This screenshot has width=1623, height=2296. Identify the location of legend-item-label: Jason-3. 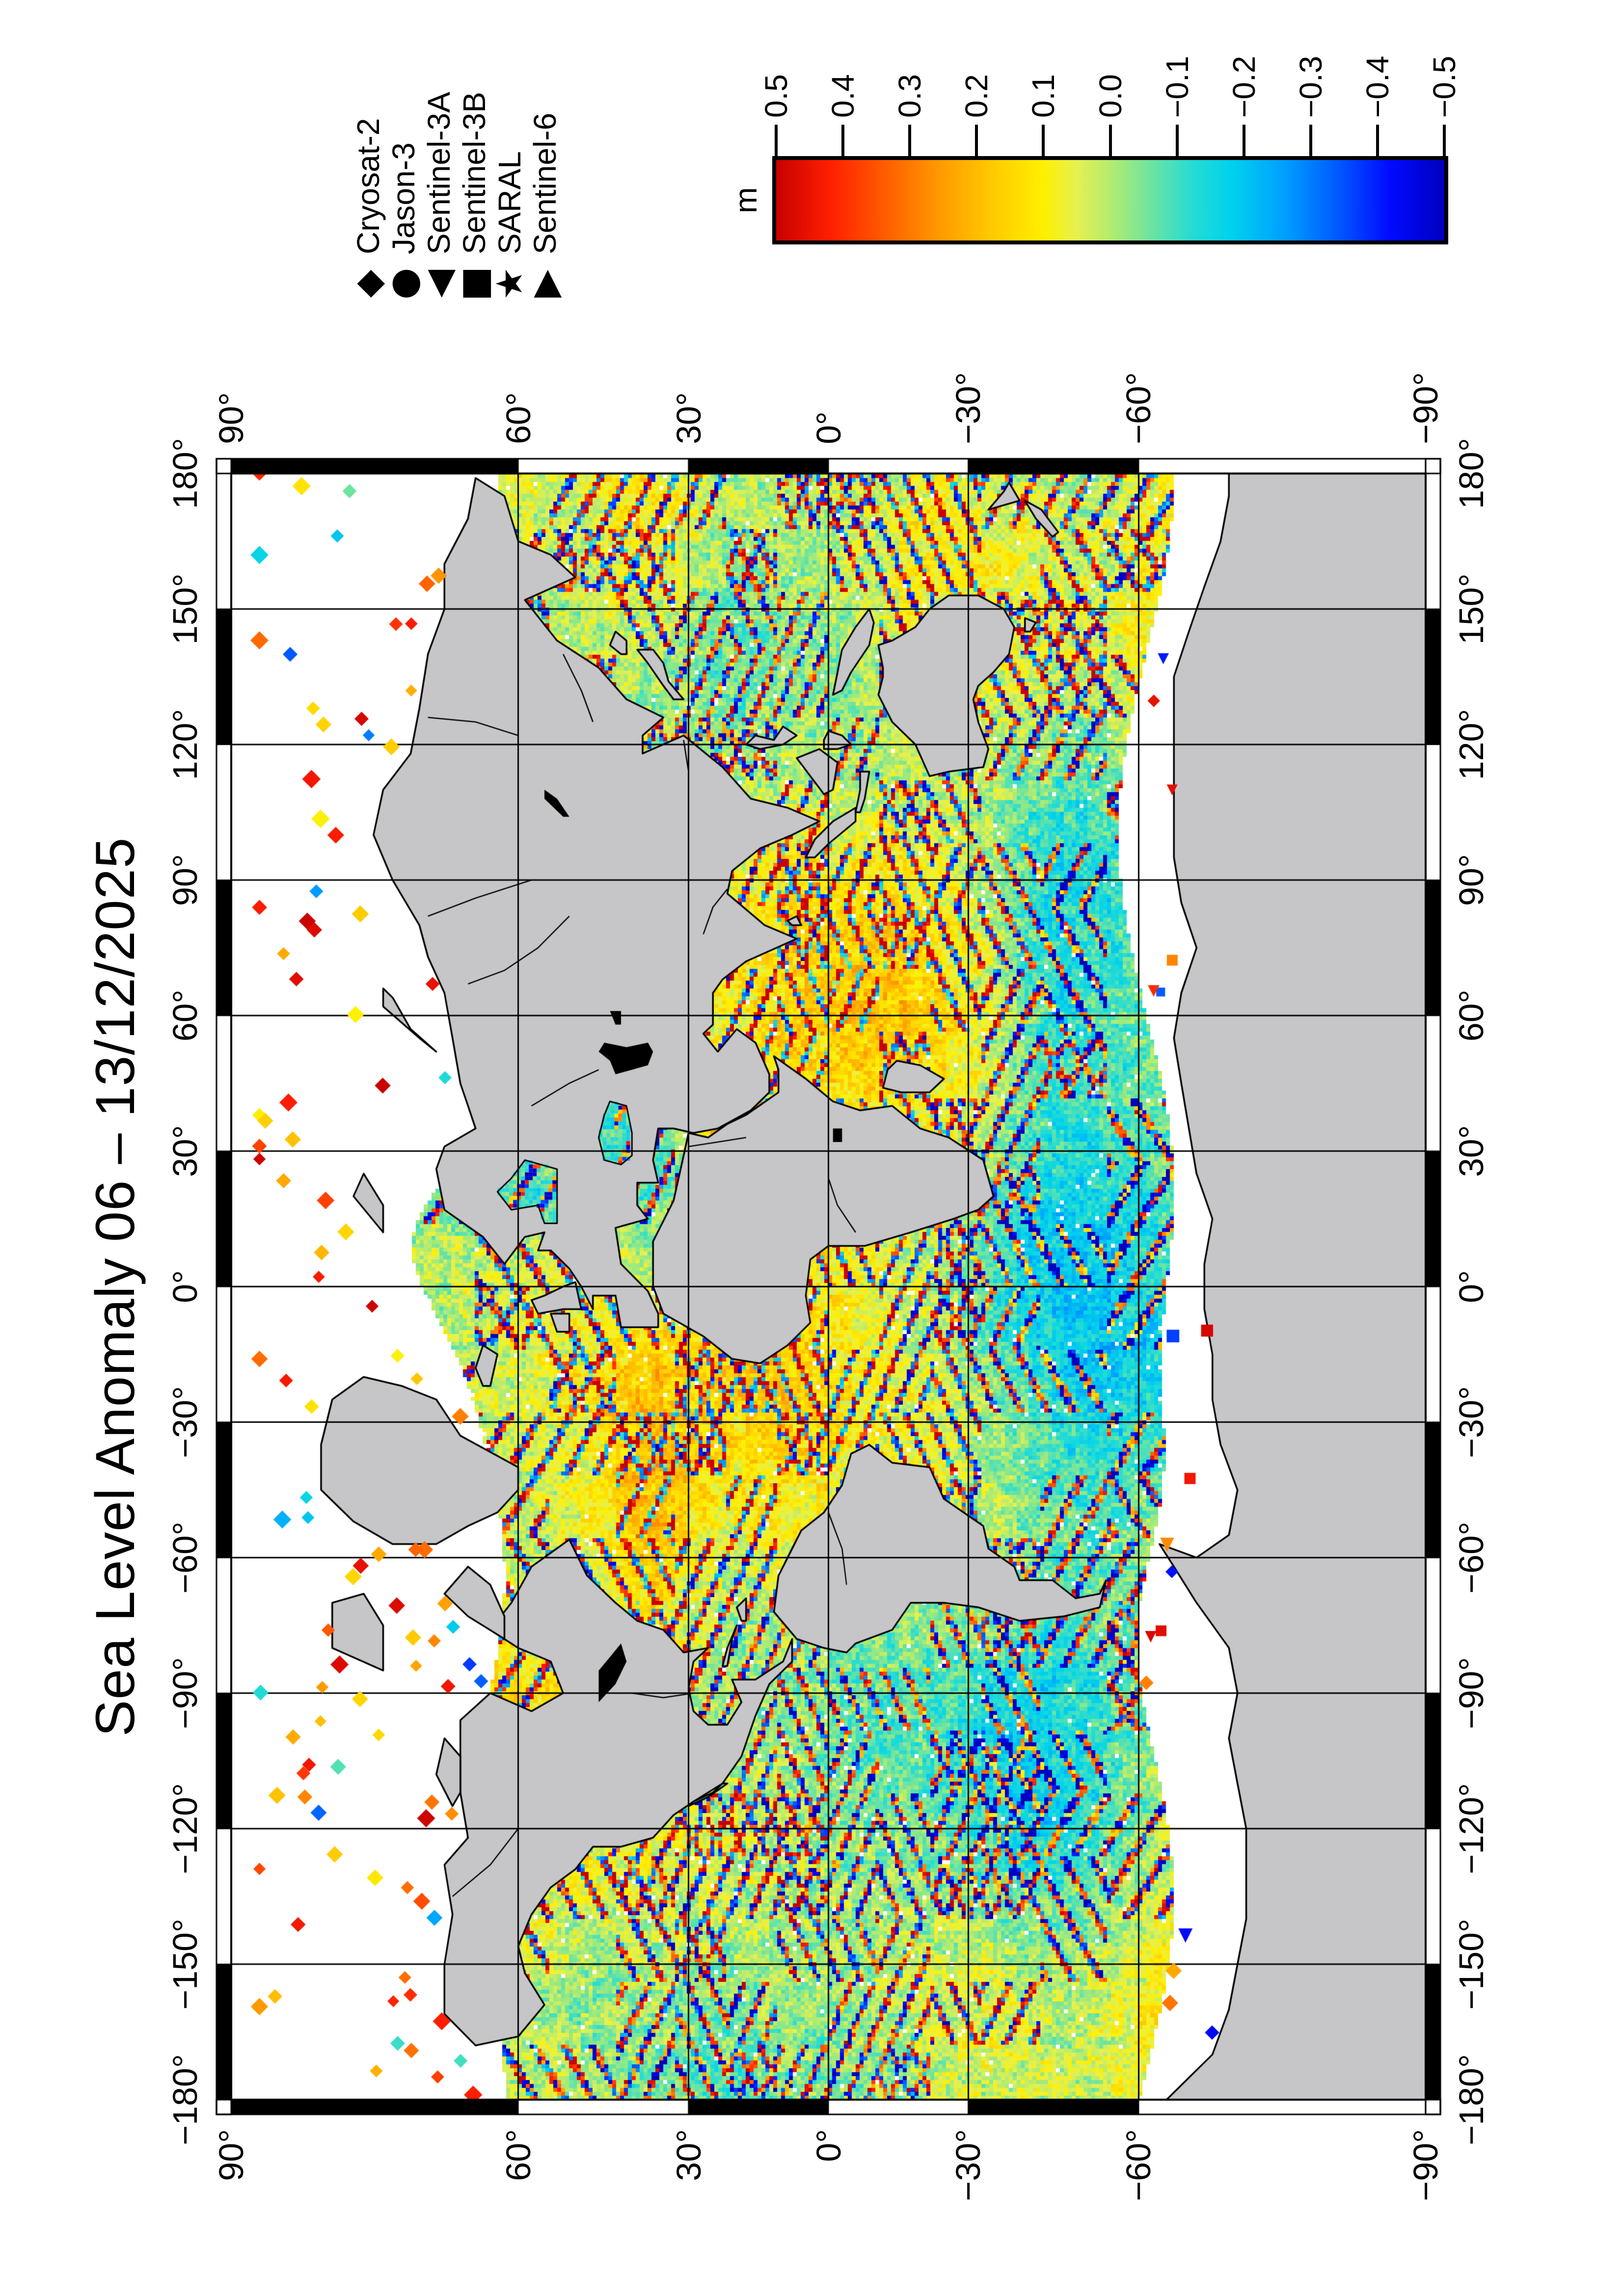
(404, 198).